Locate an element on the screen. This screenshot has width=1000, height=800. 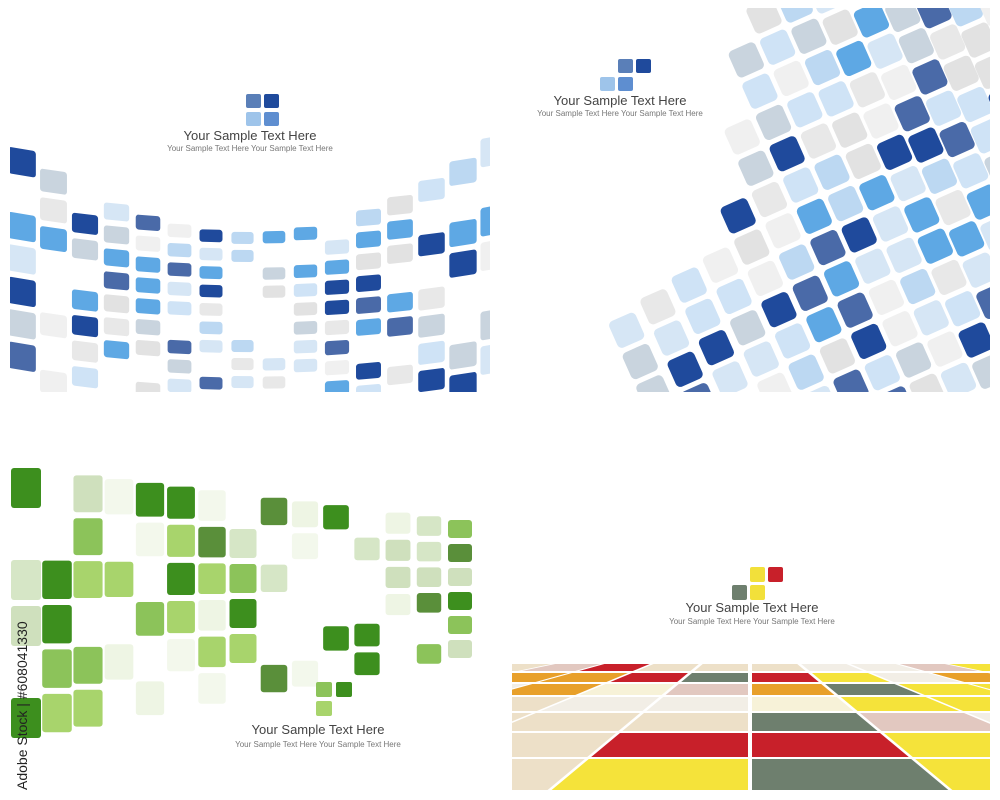
panel-floor is located at coordinates (568, 727).